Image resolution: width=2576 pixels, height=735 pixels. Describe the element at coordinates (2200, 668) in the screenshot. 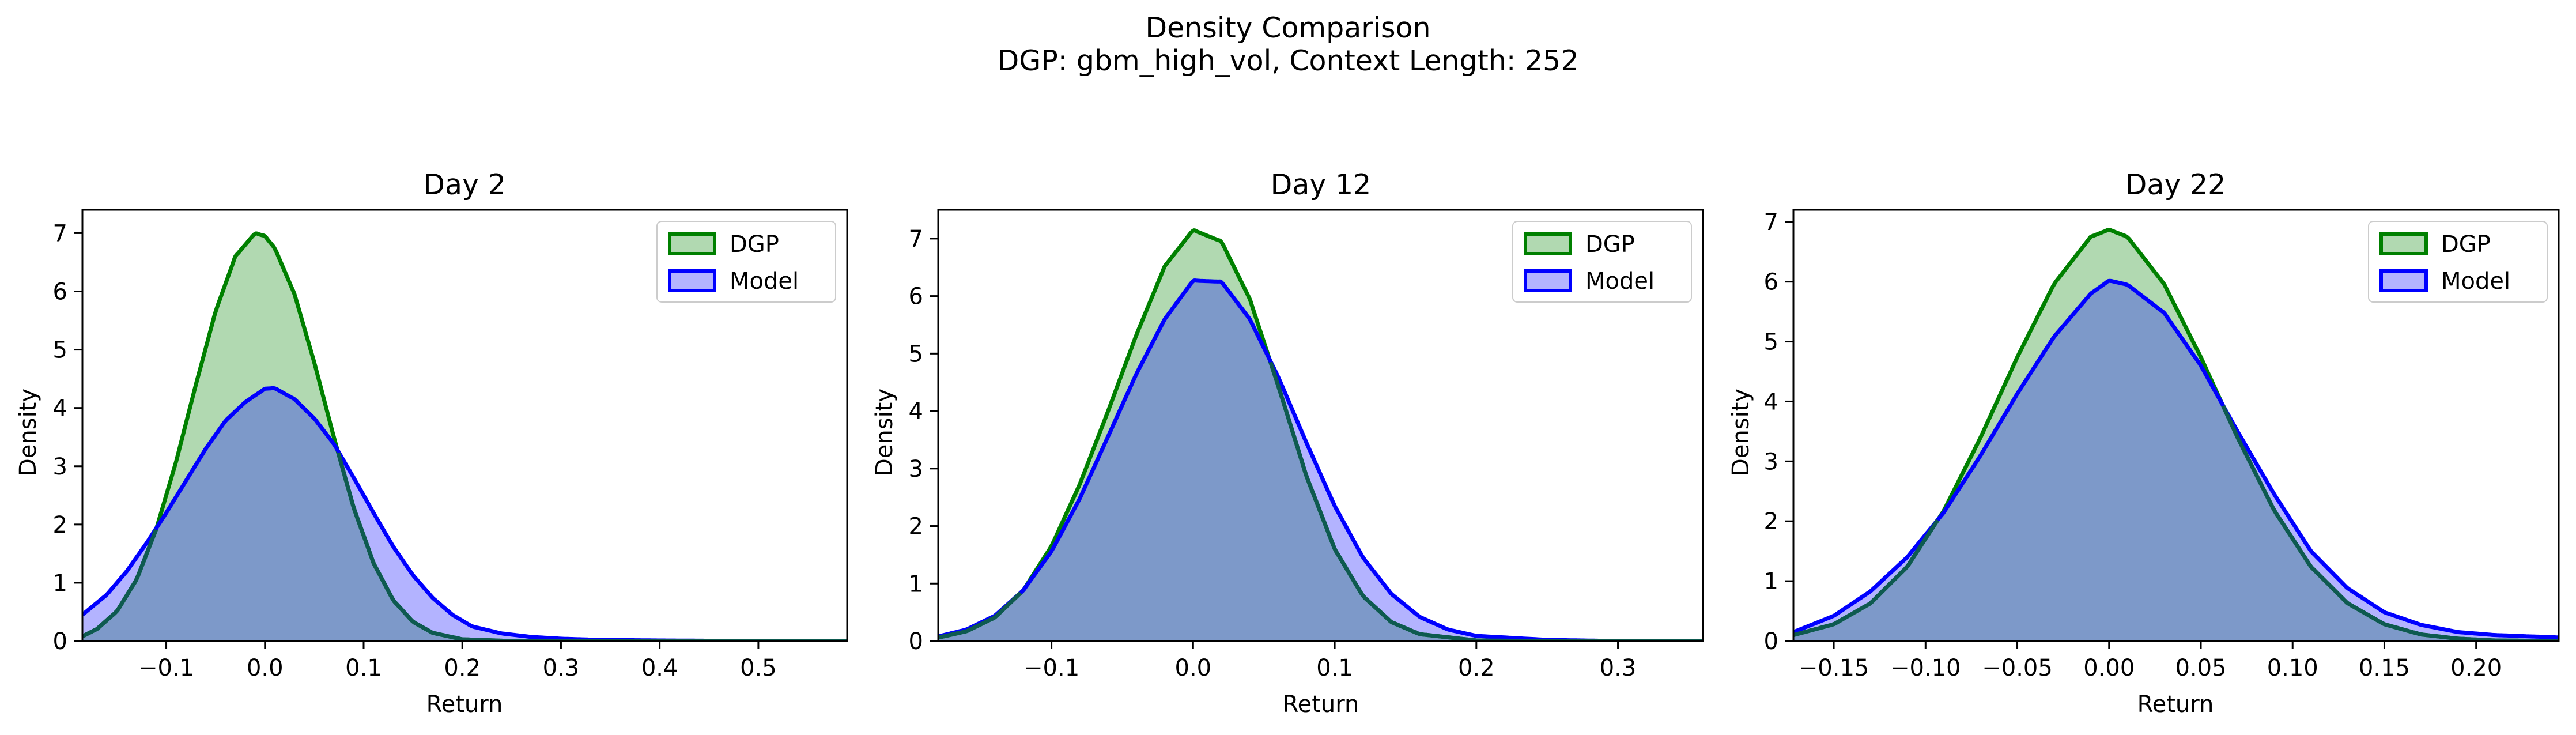

I see `x-tick-label: 0.05` at that location.